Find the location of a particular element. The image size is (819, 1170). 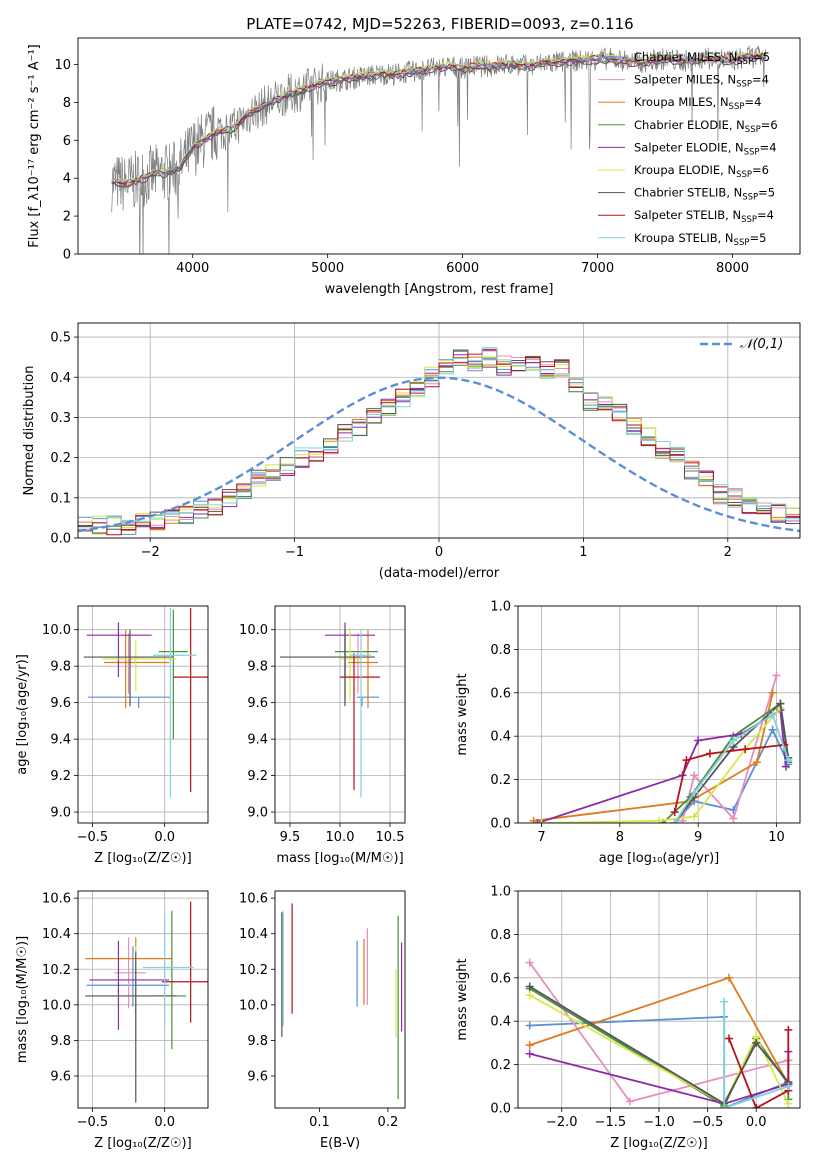

y-tick-label: 10.0 is located at coordinates (56, 1005).